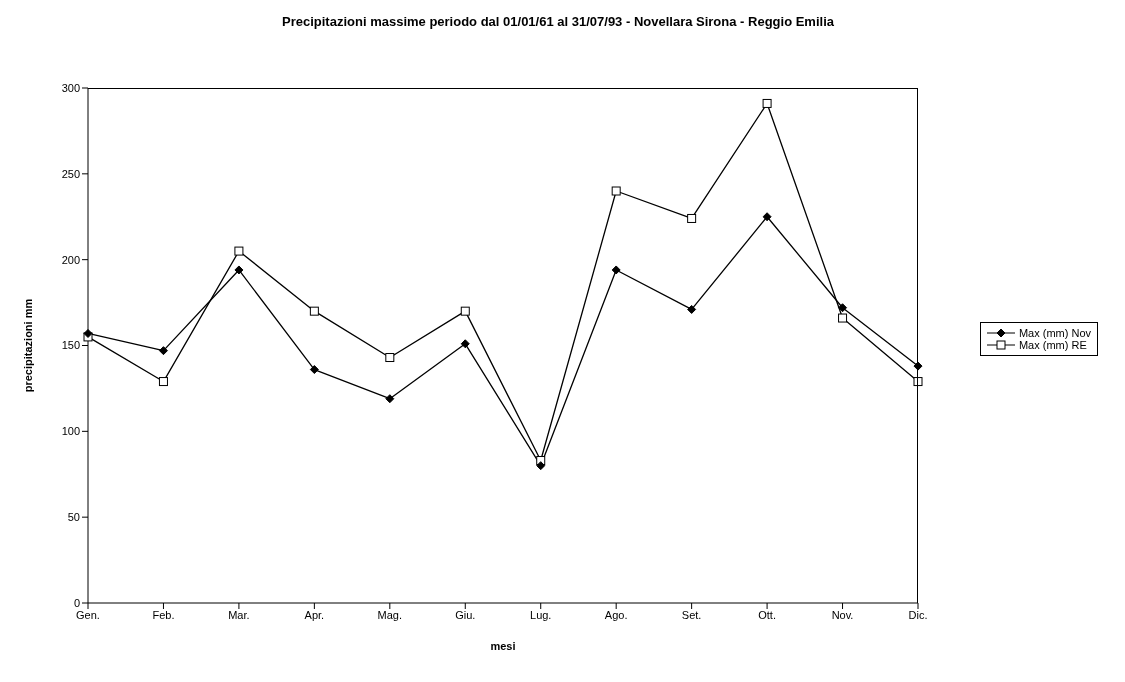 This screenshot has width=1125, height=682. Describe the element at coordinates (1054, 332) in the screenshot. I see `legend-label: Max (mm) Nov` at that location.